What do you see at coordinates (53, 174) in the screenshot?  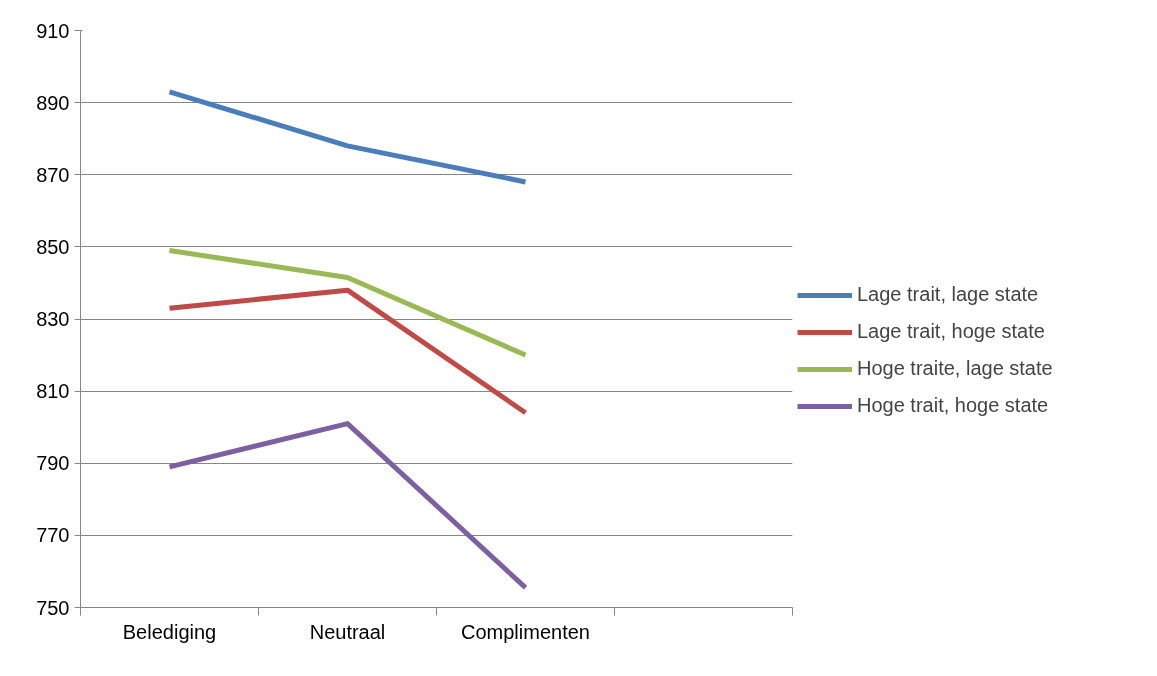 I see `y-tick-label: 870` at bounding box center [53, 174].